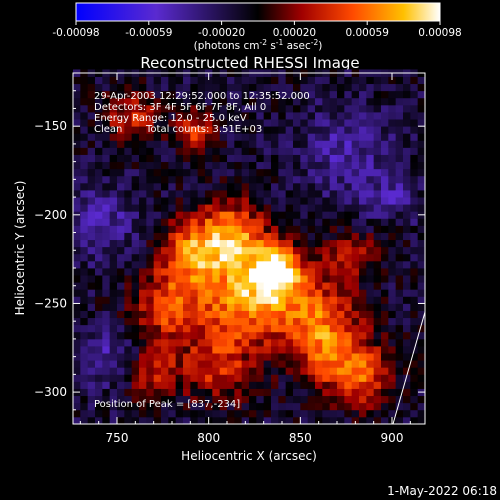 The width and height of the screenshot is (500, 500). What do you see at coordinates (300, 438) in the screenshot?
I see `x-tick-label: 850` at bounding box center [300, 438].